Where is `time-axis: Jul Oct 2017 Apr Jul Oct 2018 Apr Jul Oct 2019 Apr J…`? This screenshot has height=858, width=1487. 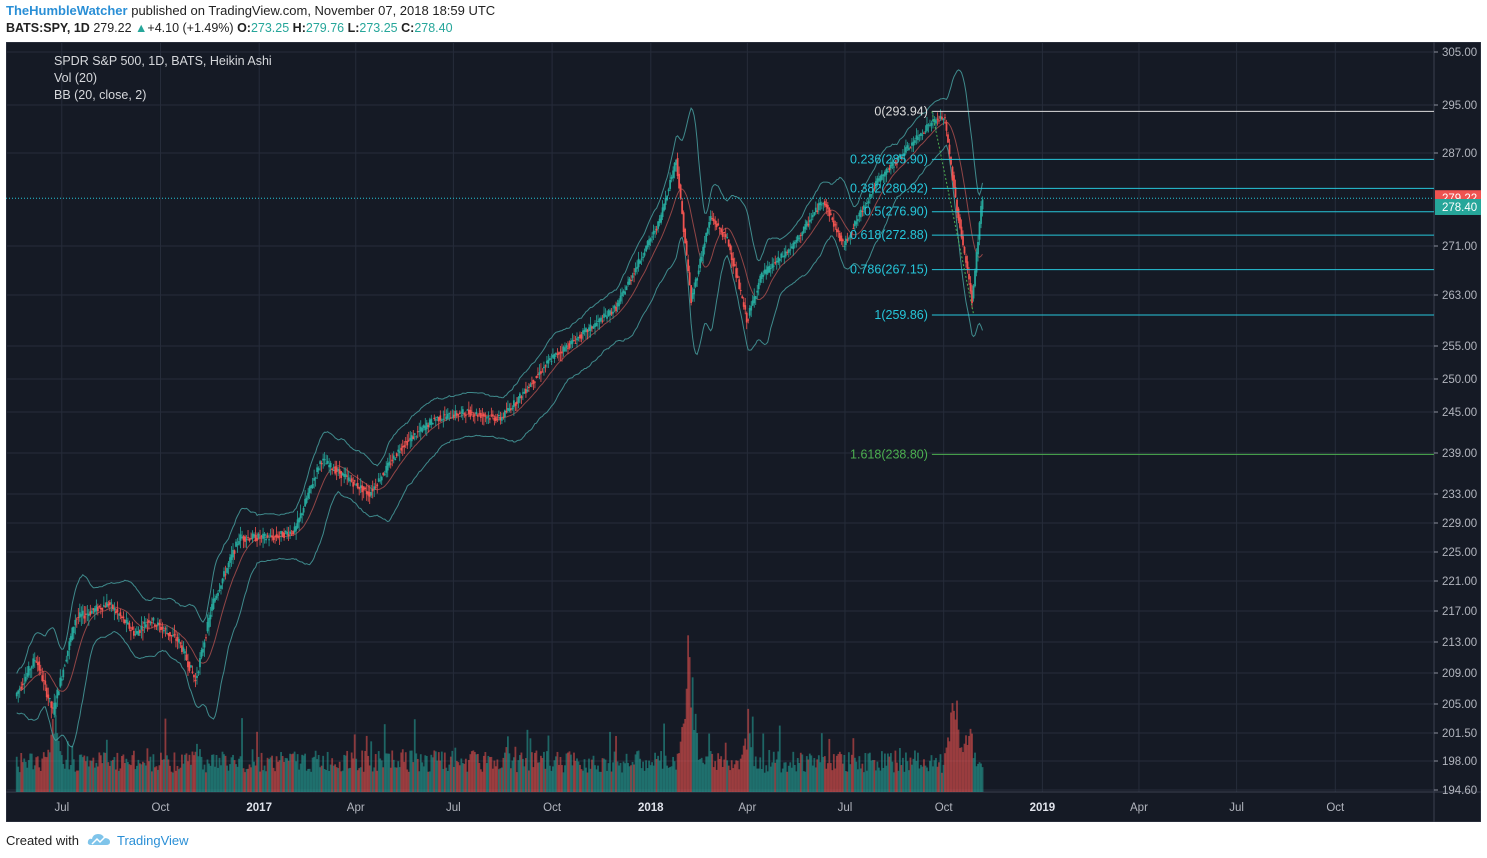 time-axis: Jul Oct 2017 Apr Jul Oct 2018 Apr Jul Oct 2019 Apr J… is located at coordinates (699, 808).